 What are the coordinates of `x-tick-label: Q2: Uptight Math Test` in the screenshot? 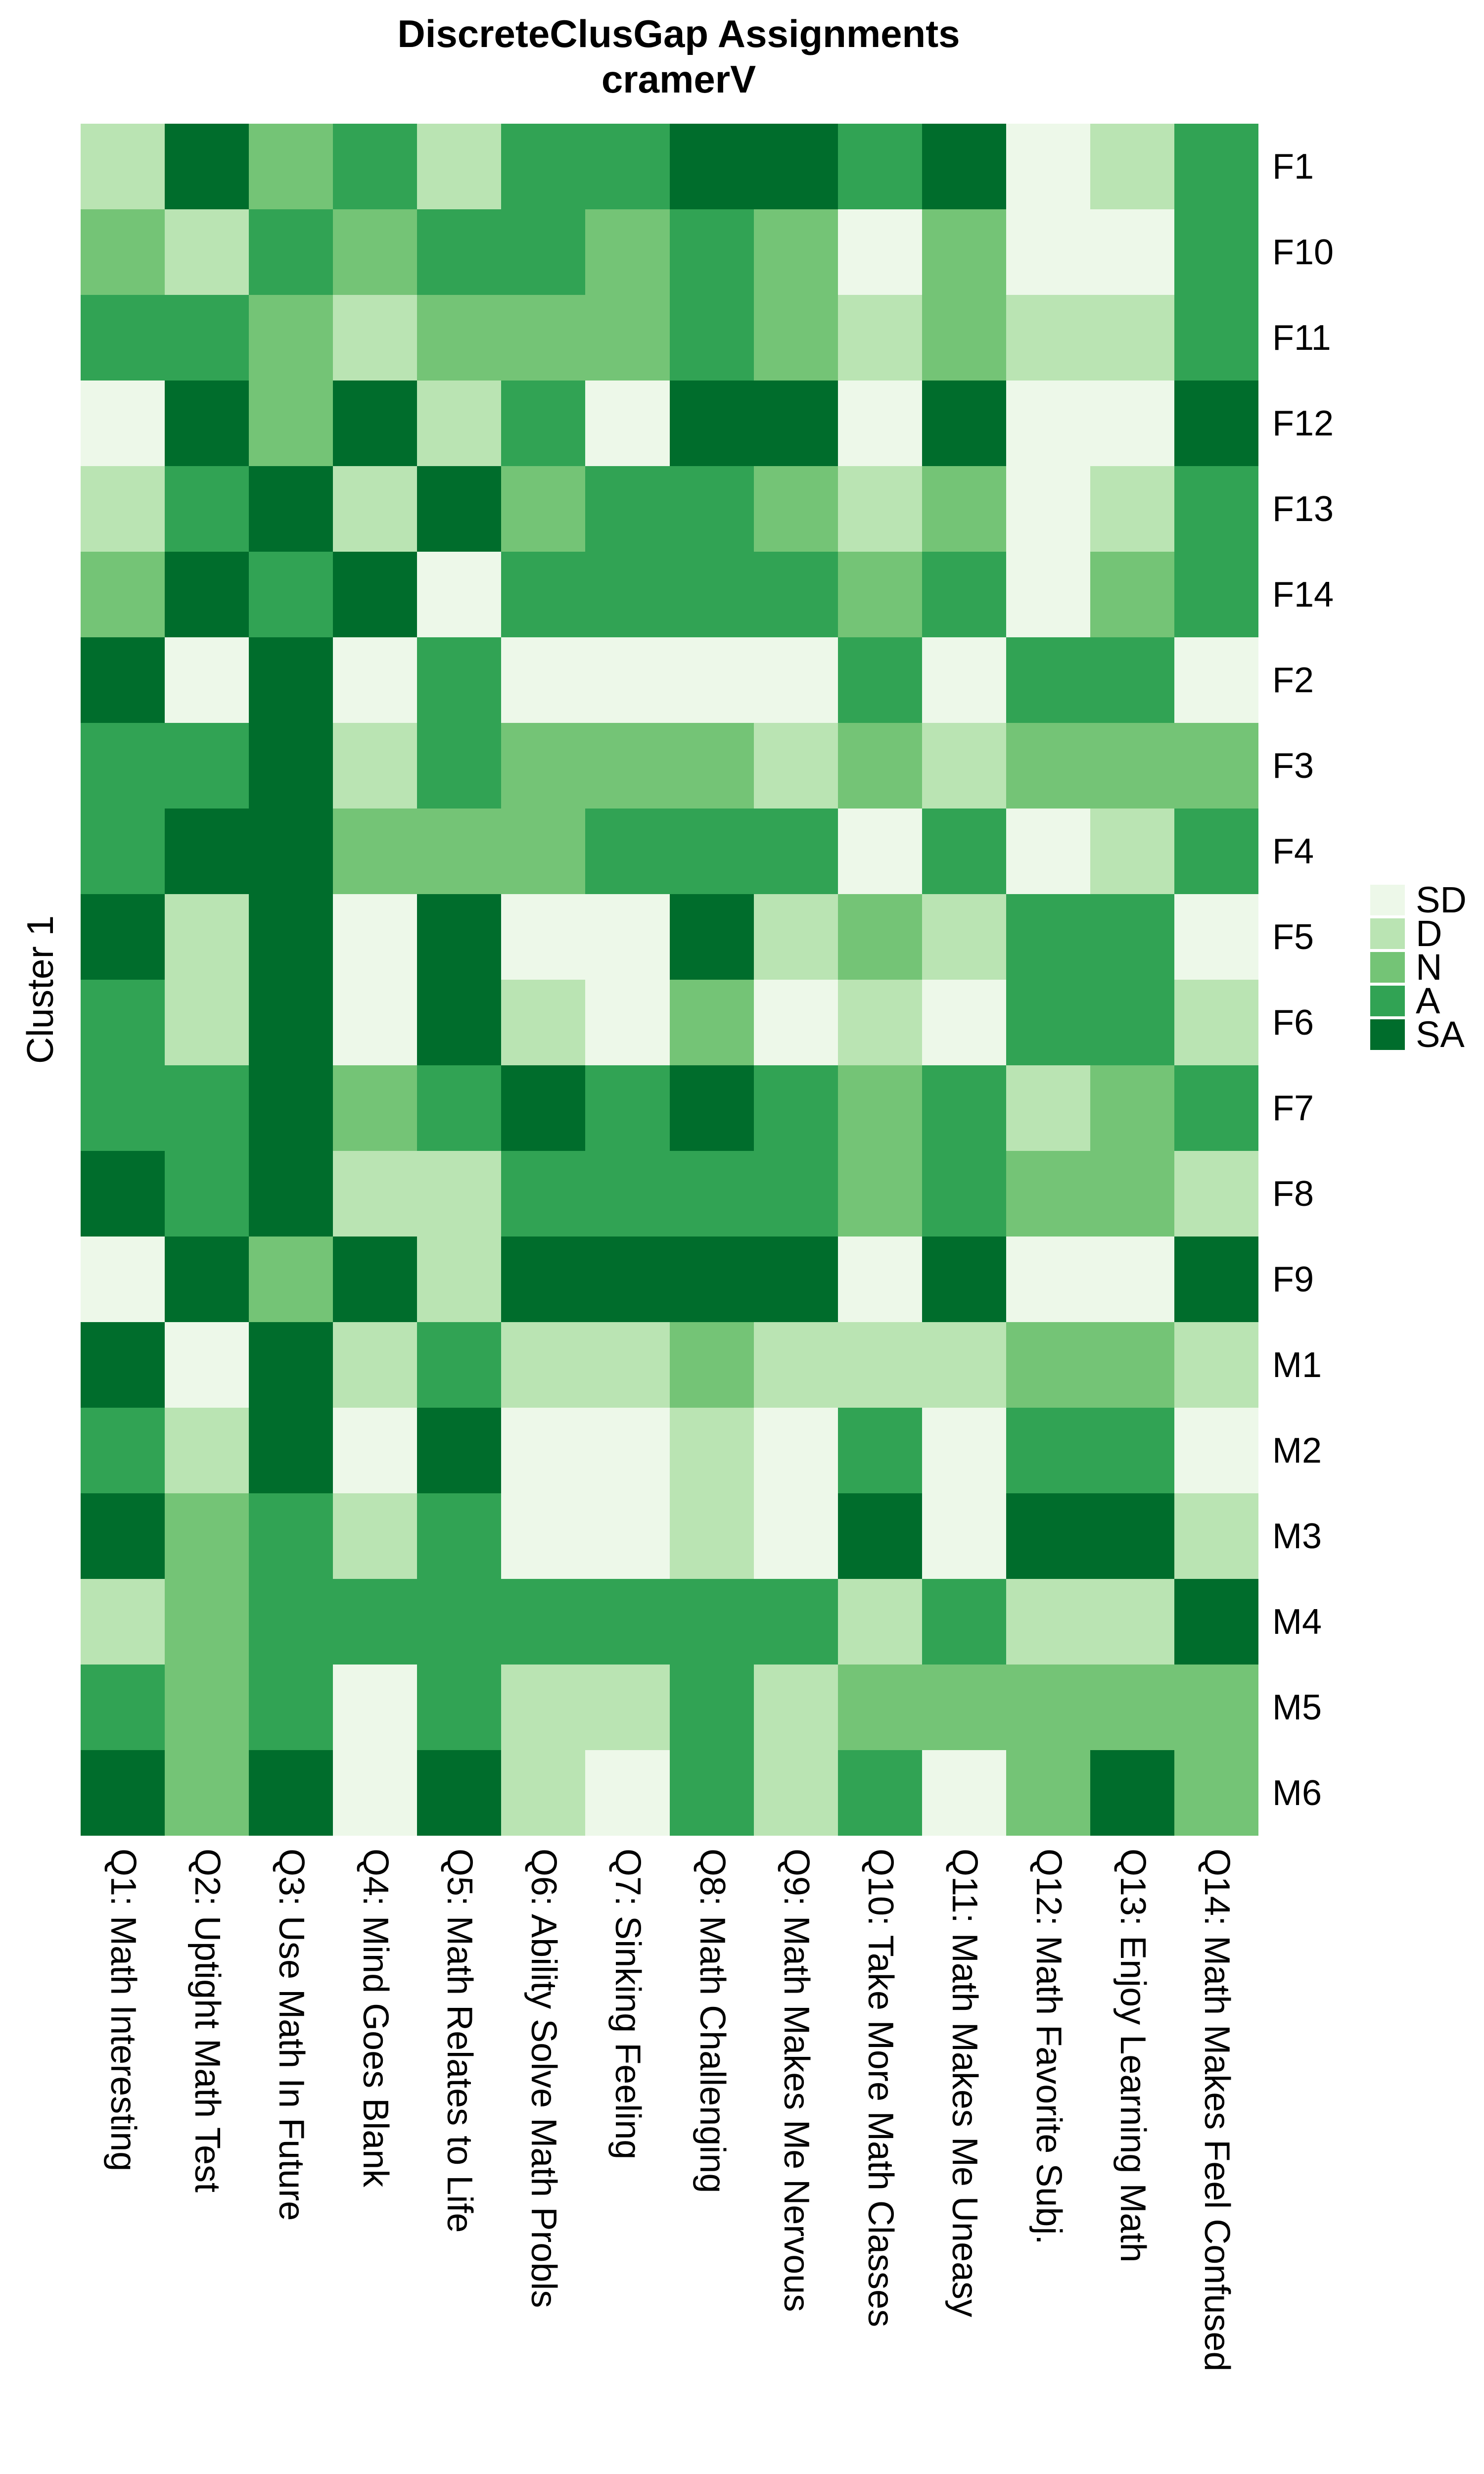 It's located at (207, 2021).